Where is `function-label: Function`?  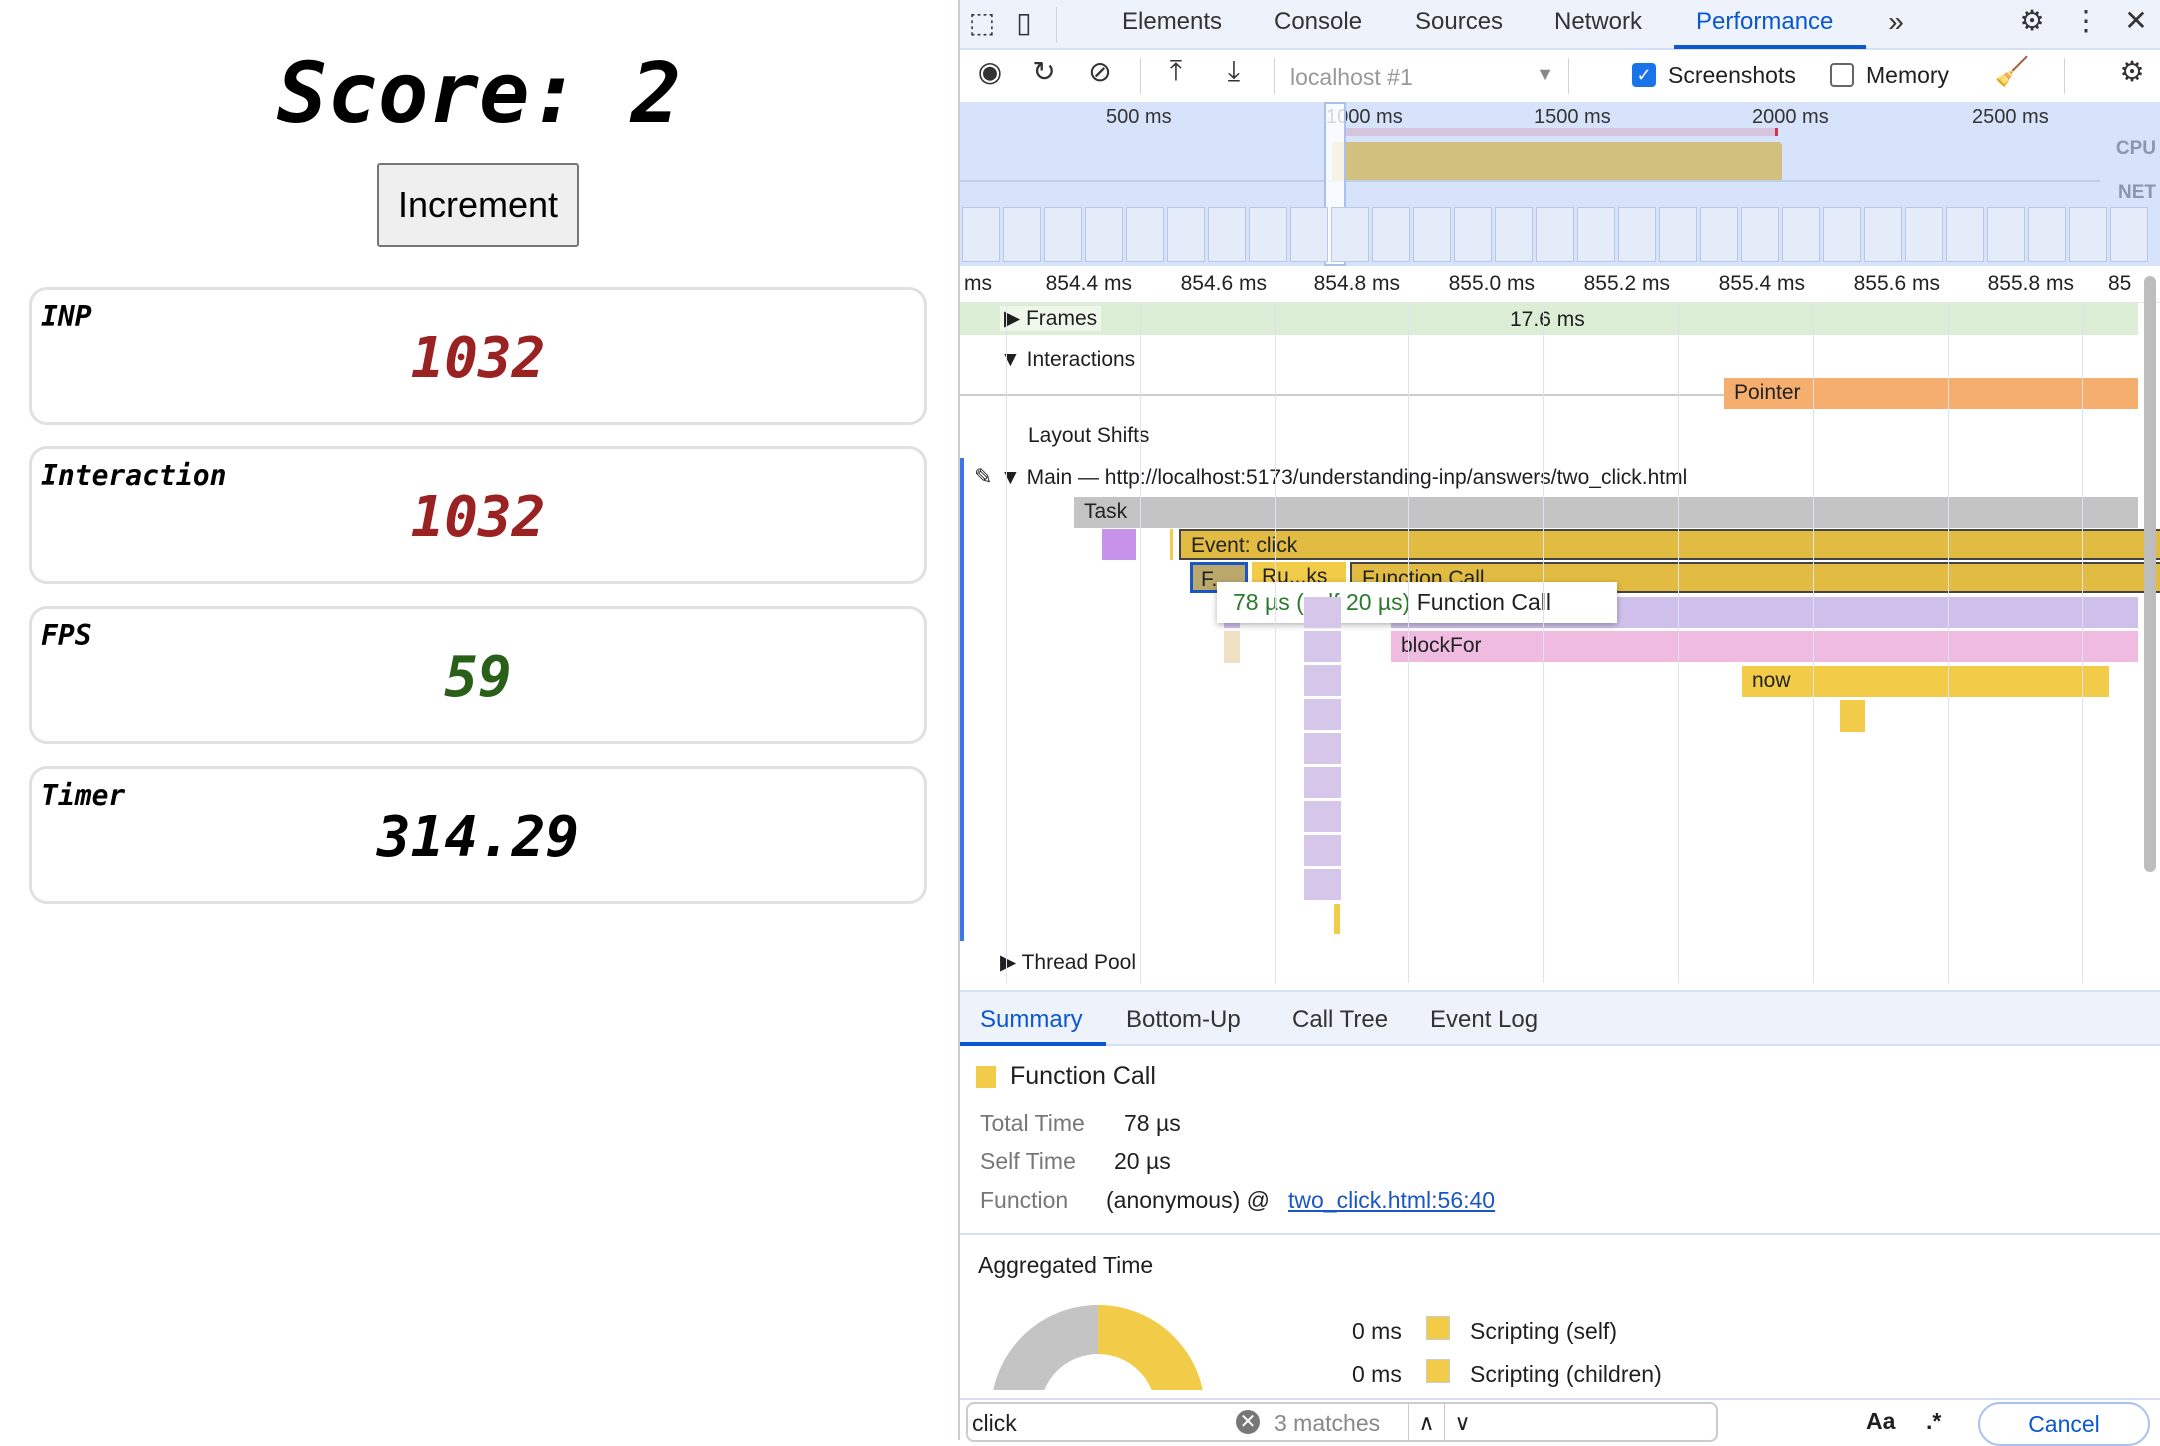 function-label: Function is located at coordinates (1024, 1200).